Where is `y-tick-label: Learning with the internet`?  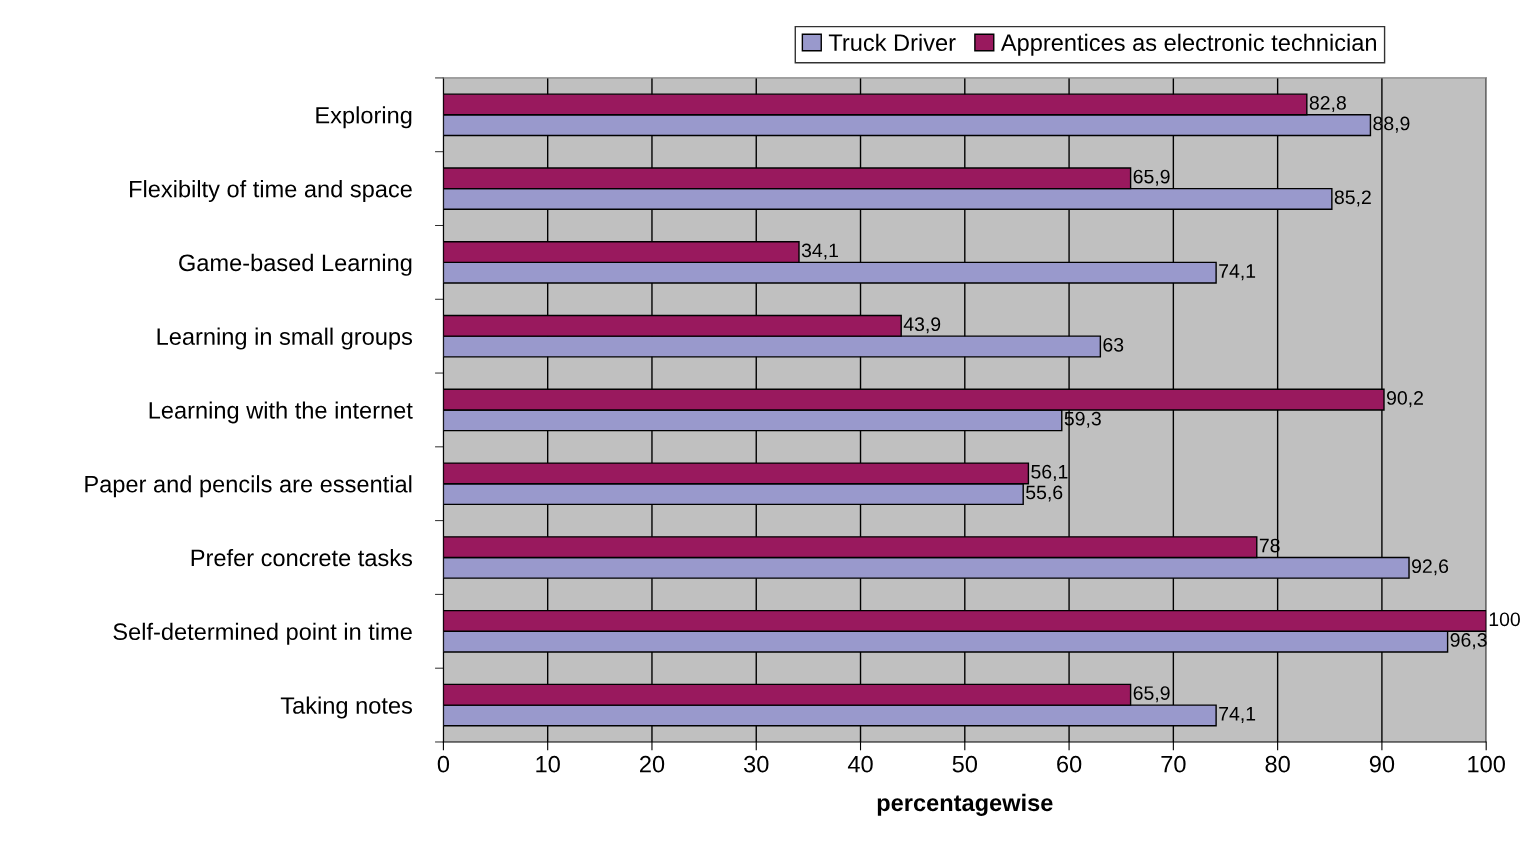 y-tick-label: Learning with the internet is located at coordinates (281, 412).